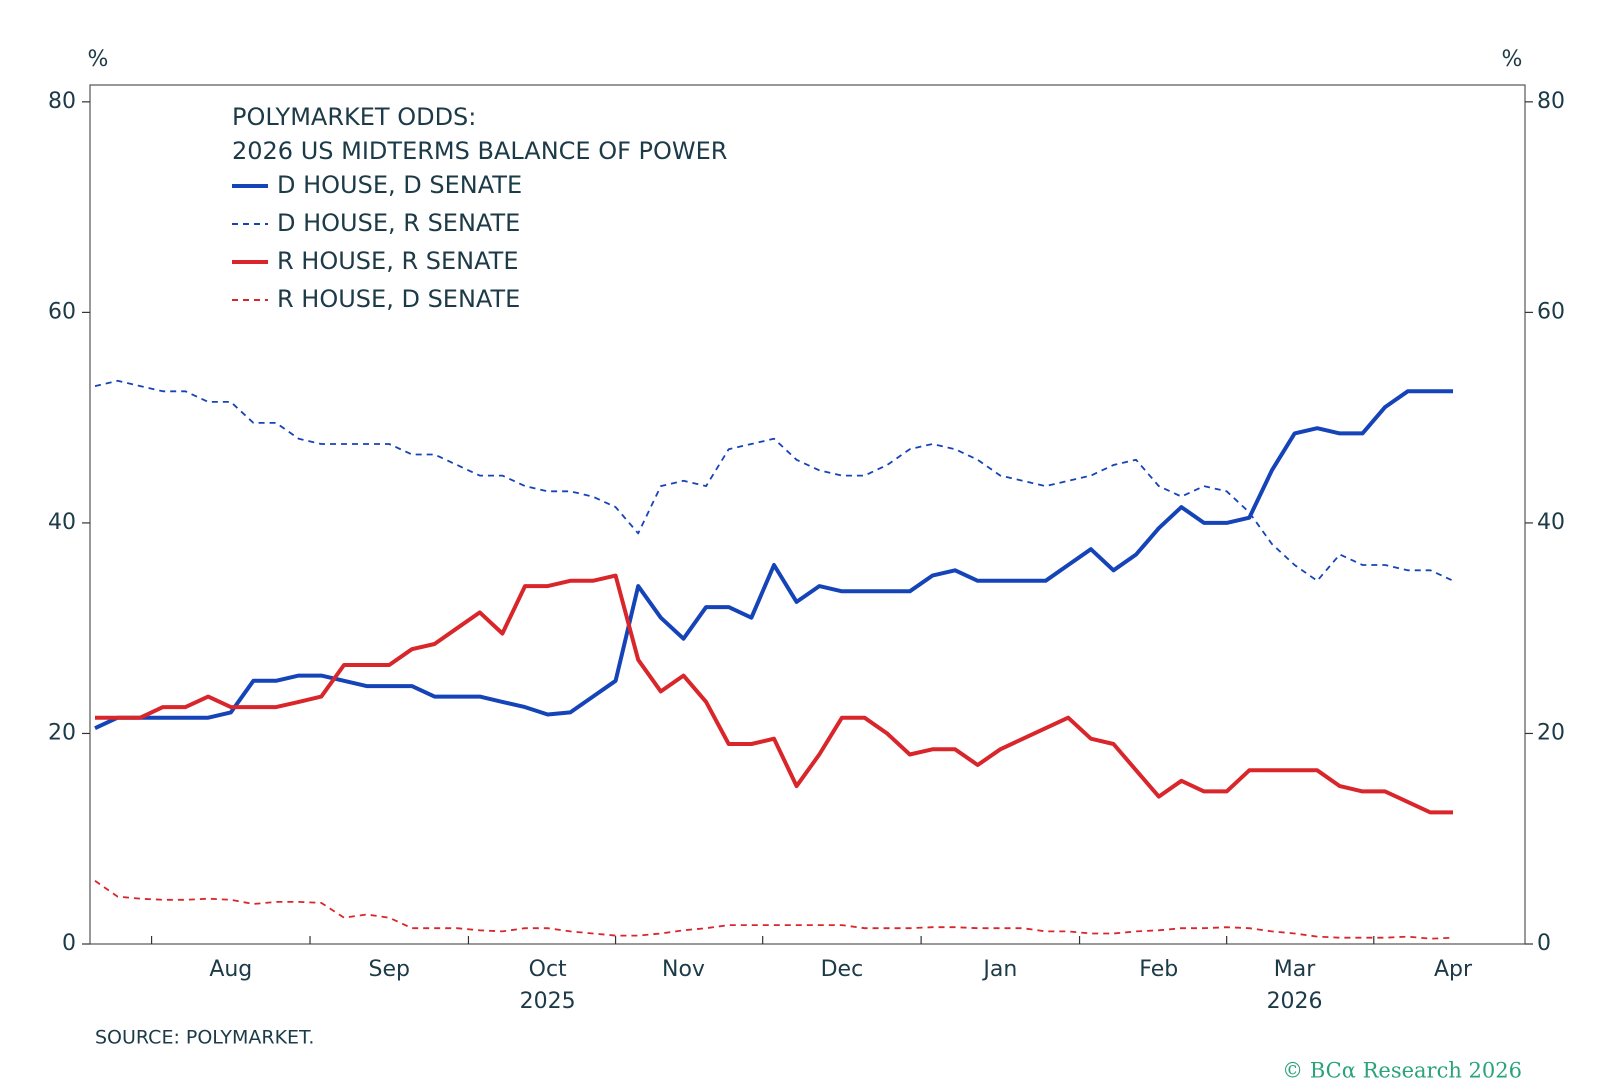  What do you see at coordinates (1551, 101) in the screenshot?
I see `y2-tick-label: 80` at bounding box center [1551, 101].